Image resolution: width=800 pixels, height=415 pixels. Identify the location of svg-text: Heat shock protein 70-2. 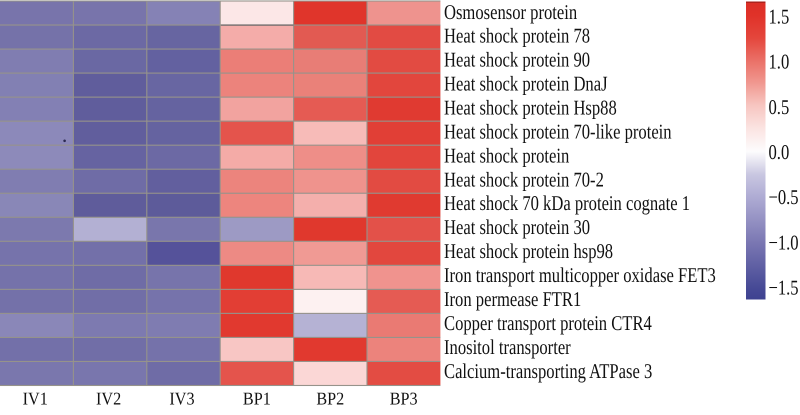
(524, 179).